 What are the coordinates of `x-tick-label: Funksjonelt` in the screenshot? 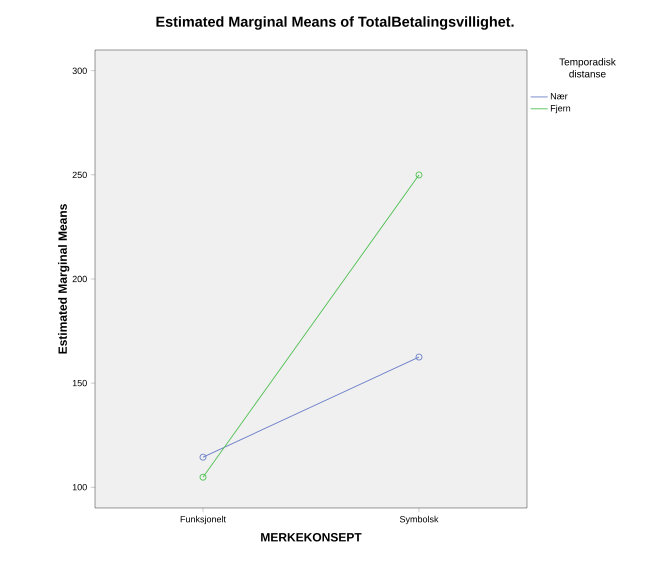 It's located at (203, 520).